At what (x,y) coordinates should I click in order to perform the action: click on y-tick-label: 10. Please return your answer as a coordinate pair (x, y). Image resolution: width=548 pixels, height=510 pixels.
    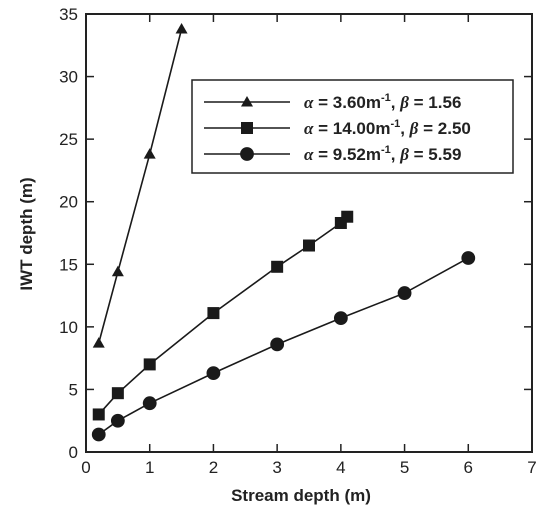
    Looking at the image, I should click on (68, 327).